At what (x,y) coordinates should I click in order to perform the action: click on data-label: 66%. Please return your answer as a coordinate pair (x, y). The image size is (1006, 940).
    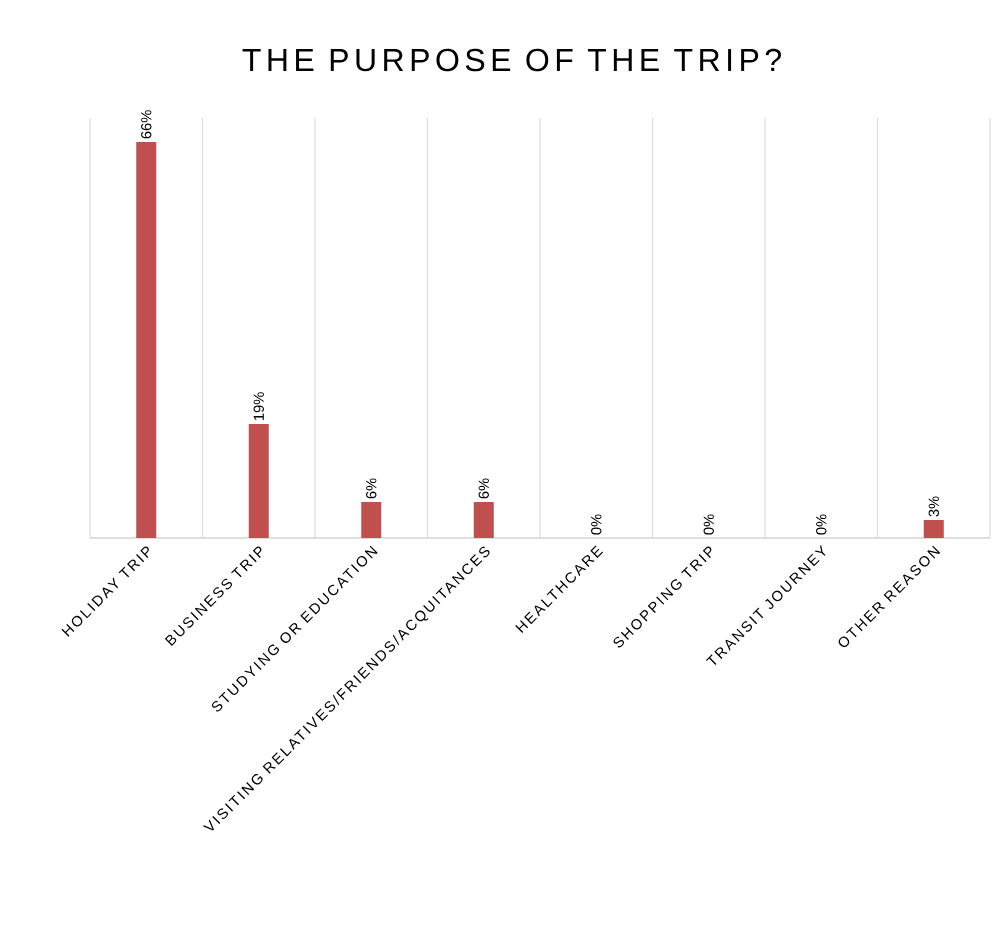
    Looking at the image, I should click on (146, 124).